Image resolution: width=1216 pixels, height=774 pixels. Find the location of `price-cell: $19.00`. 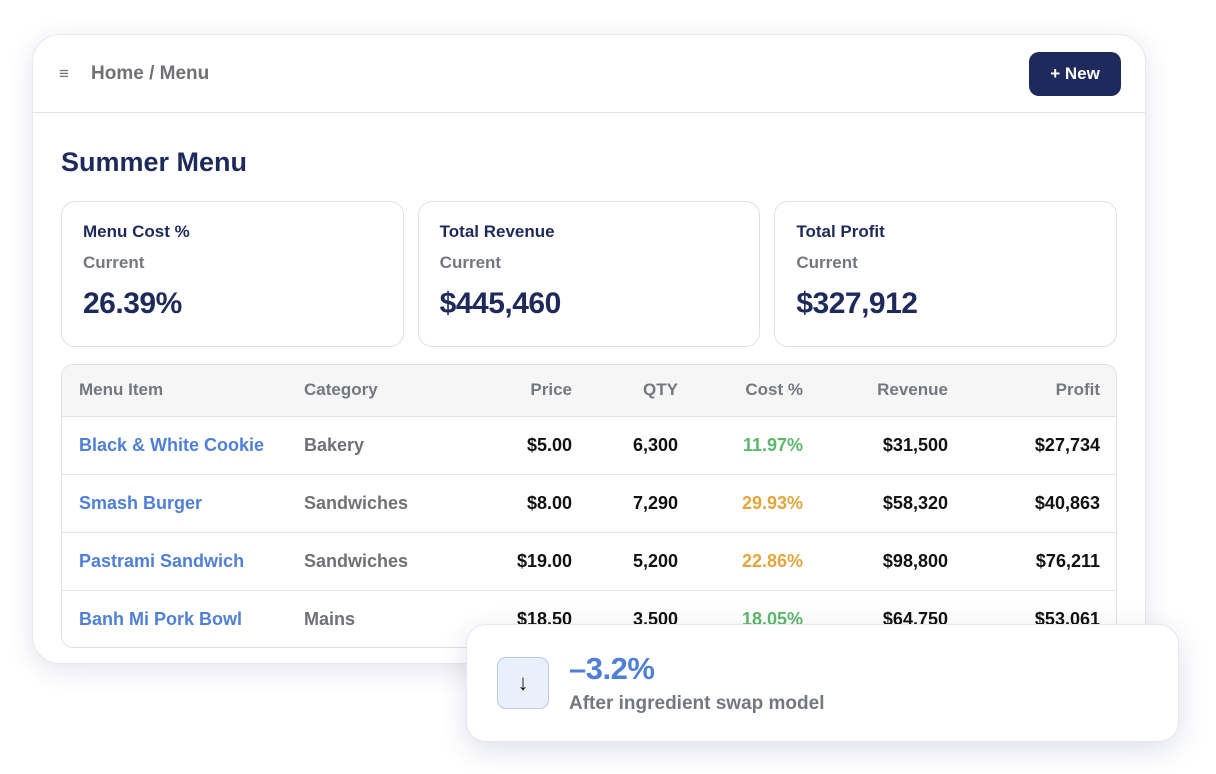

price-cell: $19.00 is located at coordinates (523, 560).